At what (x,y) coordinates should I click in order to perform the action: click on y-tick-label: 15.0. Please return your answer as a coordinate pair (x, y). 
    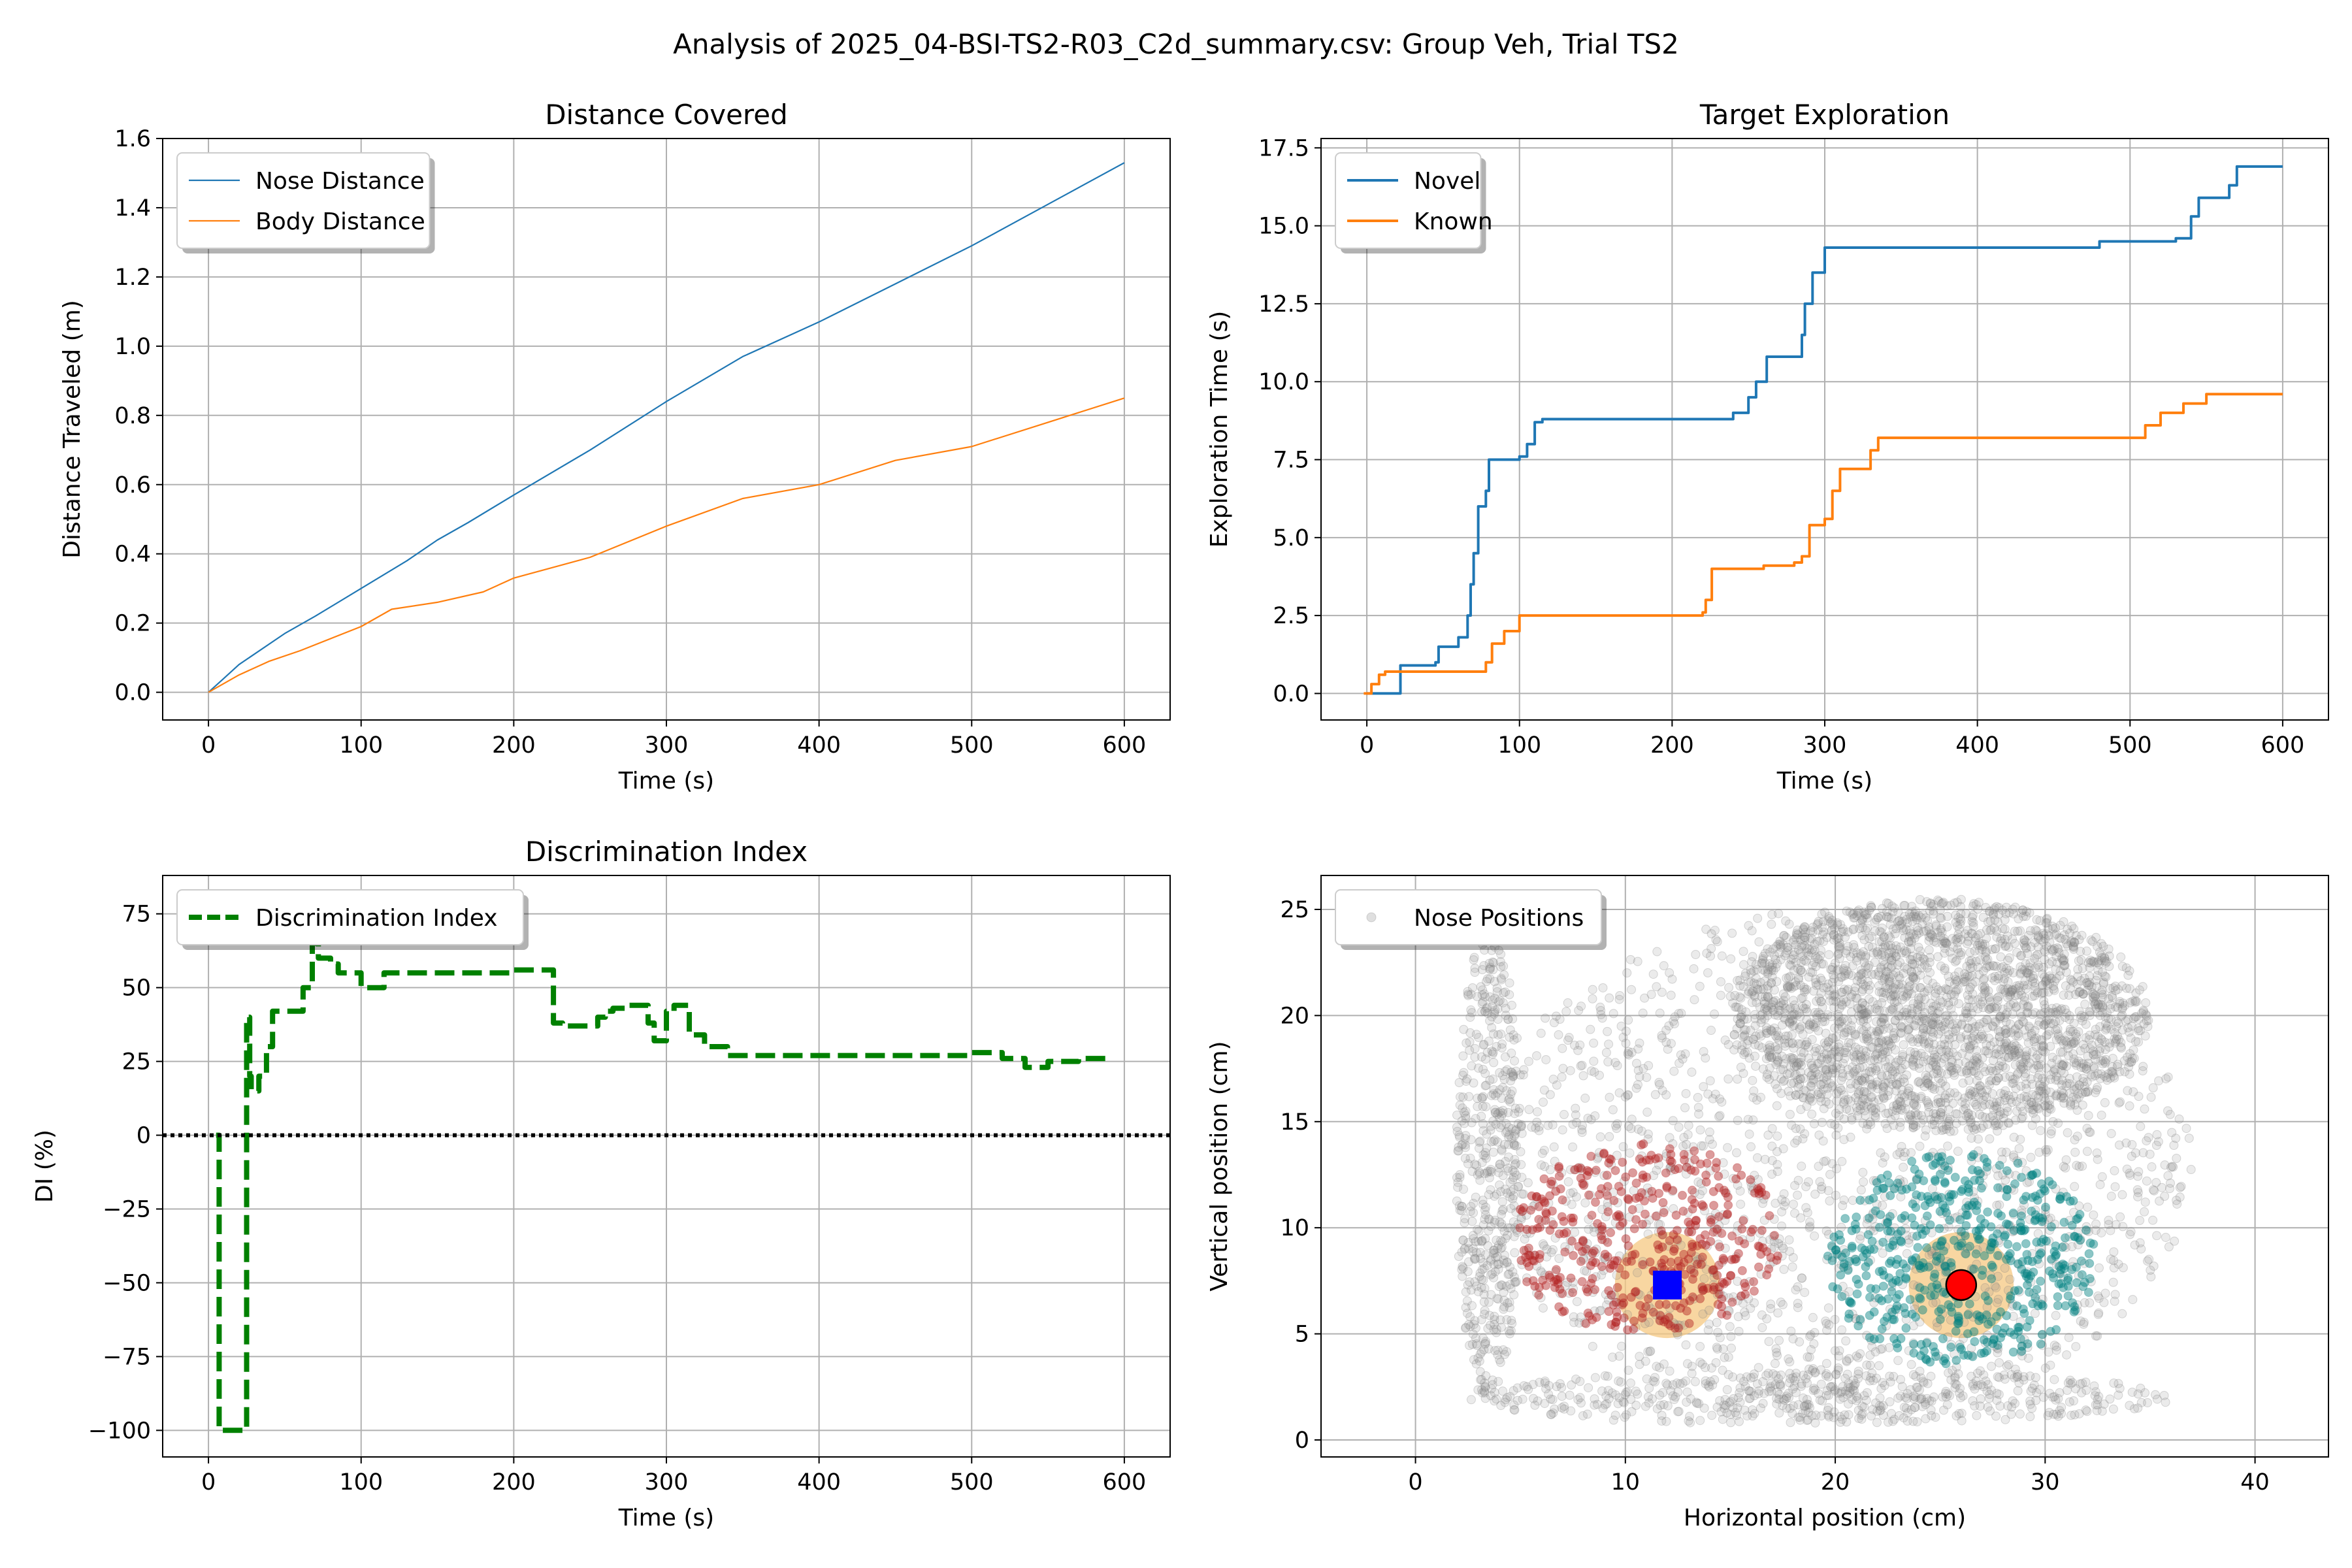
    Looking at the image, I should click on (1283, 227).